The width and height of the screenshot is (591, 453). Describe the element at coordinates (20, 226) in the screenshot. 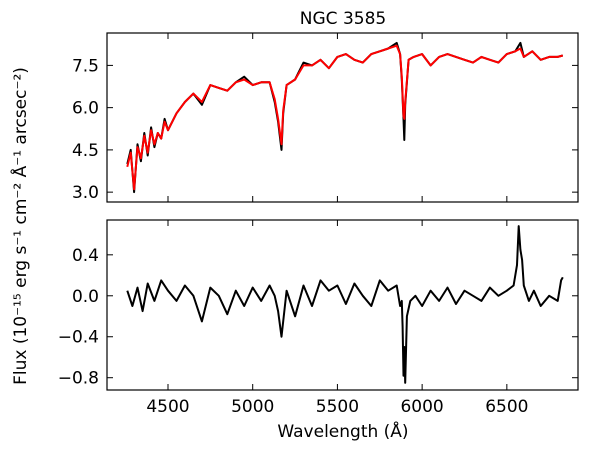

I see `y-axis-label: Flux (10⁻¹⁵ erg s⁻¹ cm⁻² Å⁻¹ arcsec⁻²)` at that location.